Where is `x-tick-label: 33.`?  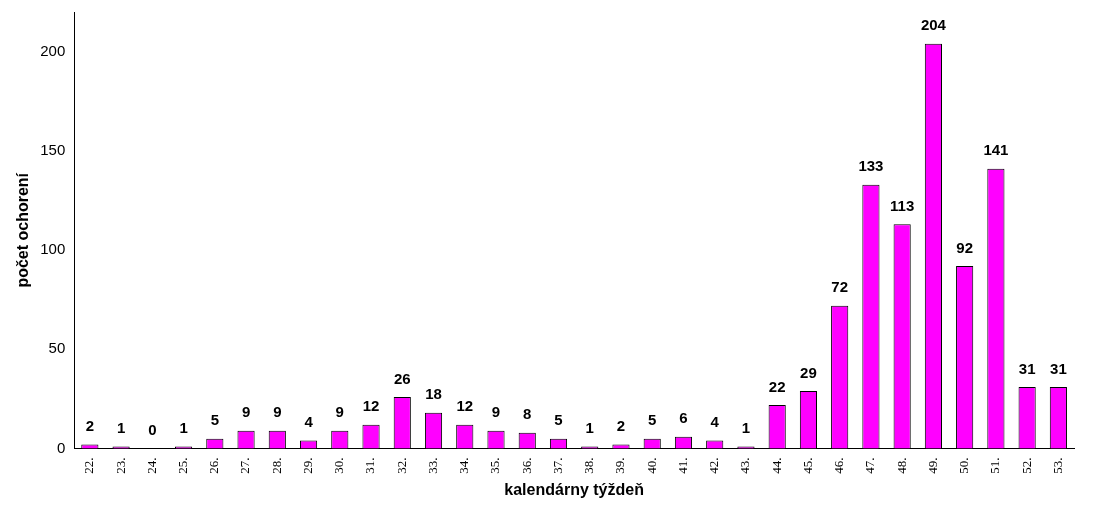
x-tick-label: 33. is located at coordinates (432, 465).